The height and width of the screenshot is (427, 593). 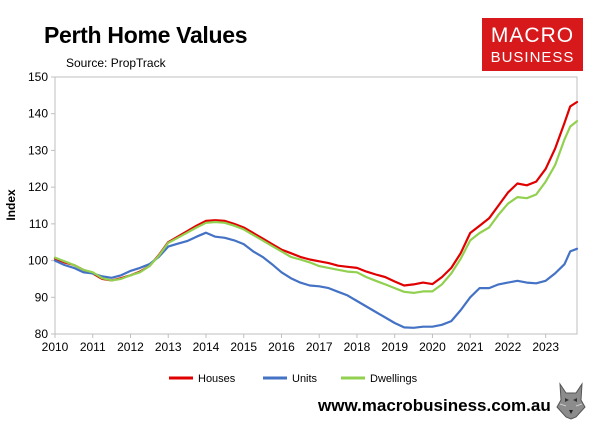 I want to click on x-tick-label: 2023, so click(x=545, y=347).